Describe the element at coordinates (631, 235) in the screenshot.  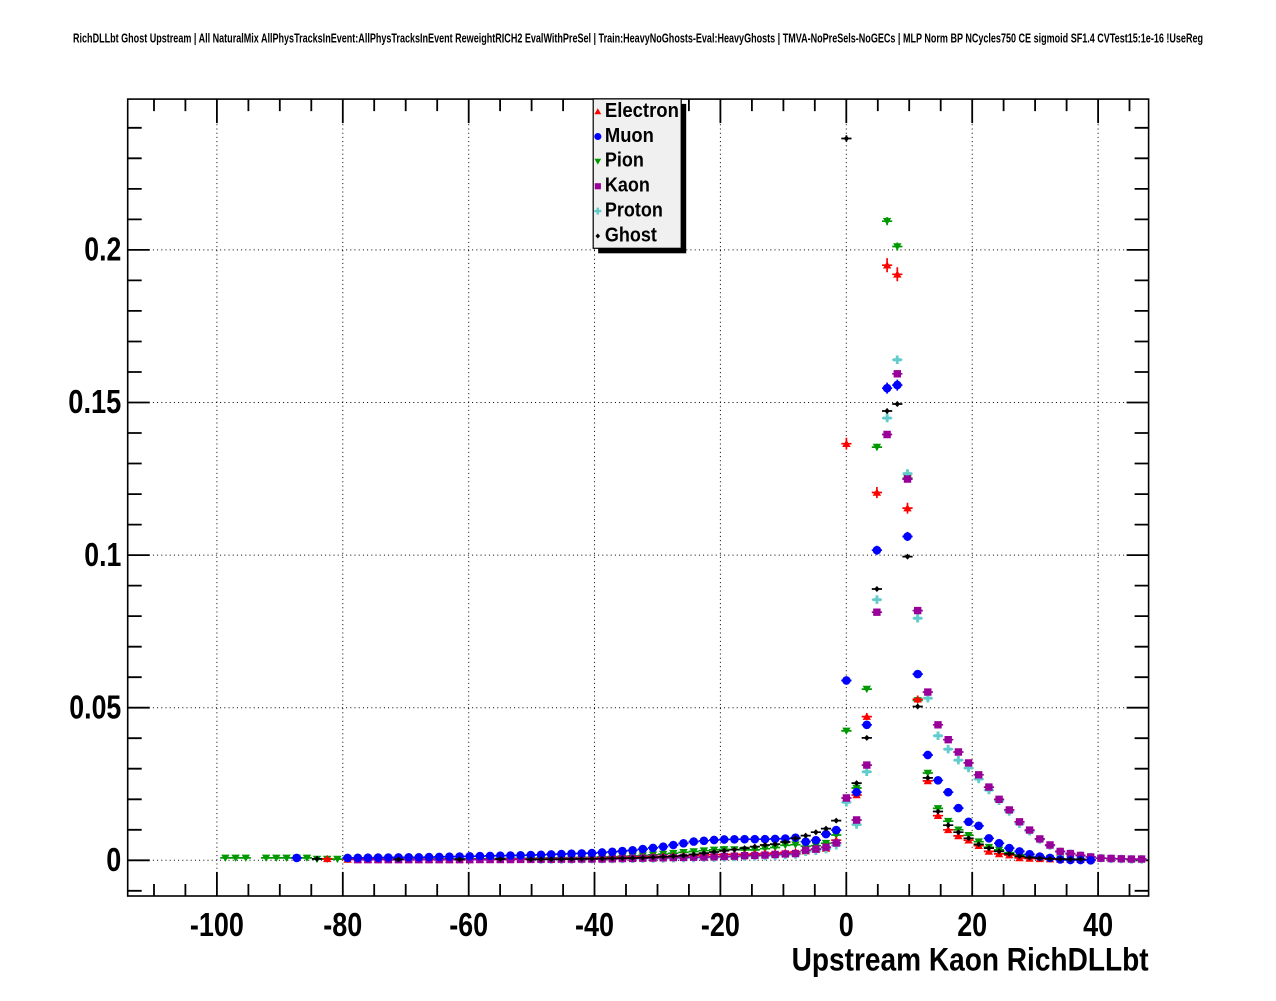
I see `svg-text: Ghost` at that location.